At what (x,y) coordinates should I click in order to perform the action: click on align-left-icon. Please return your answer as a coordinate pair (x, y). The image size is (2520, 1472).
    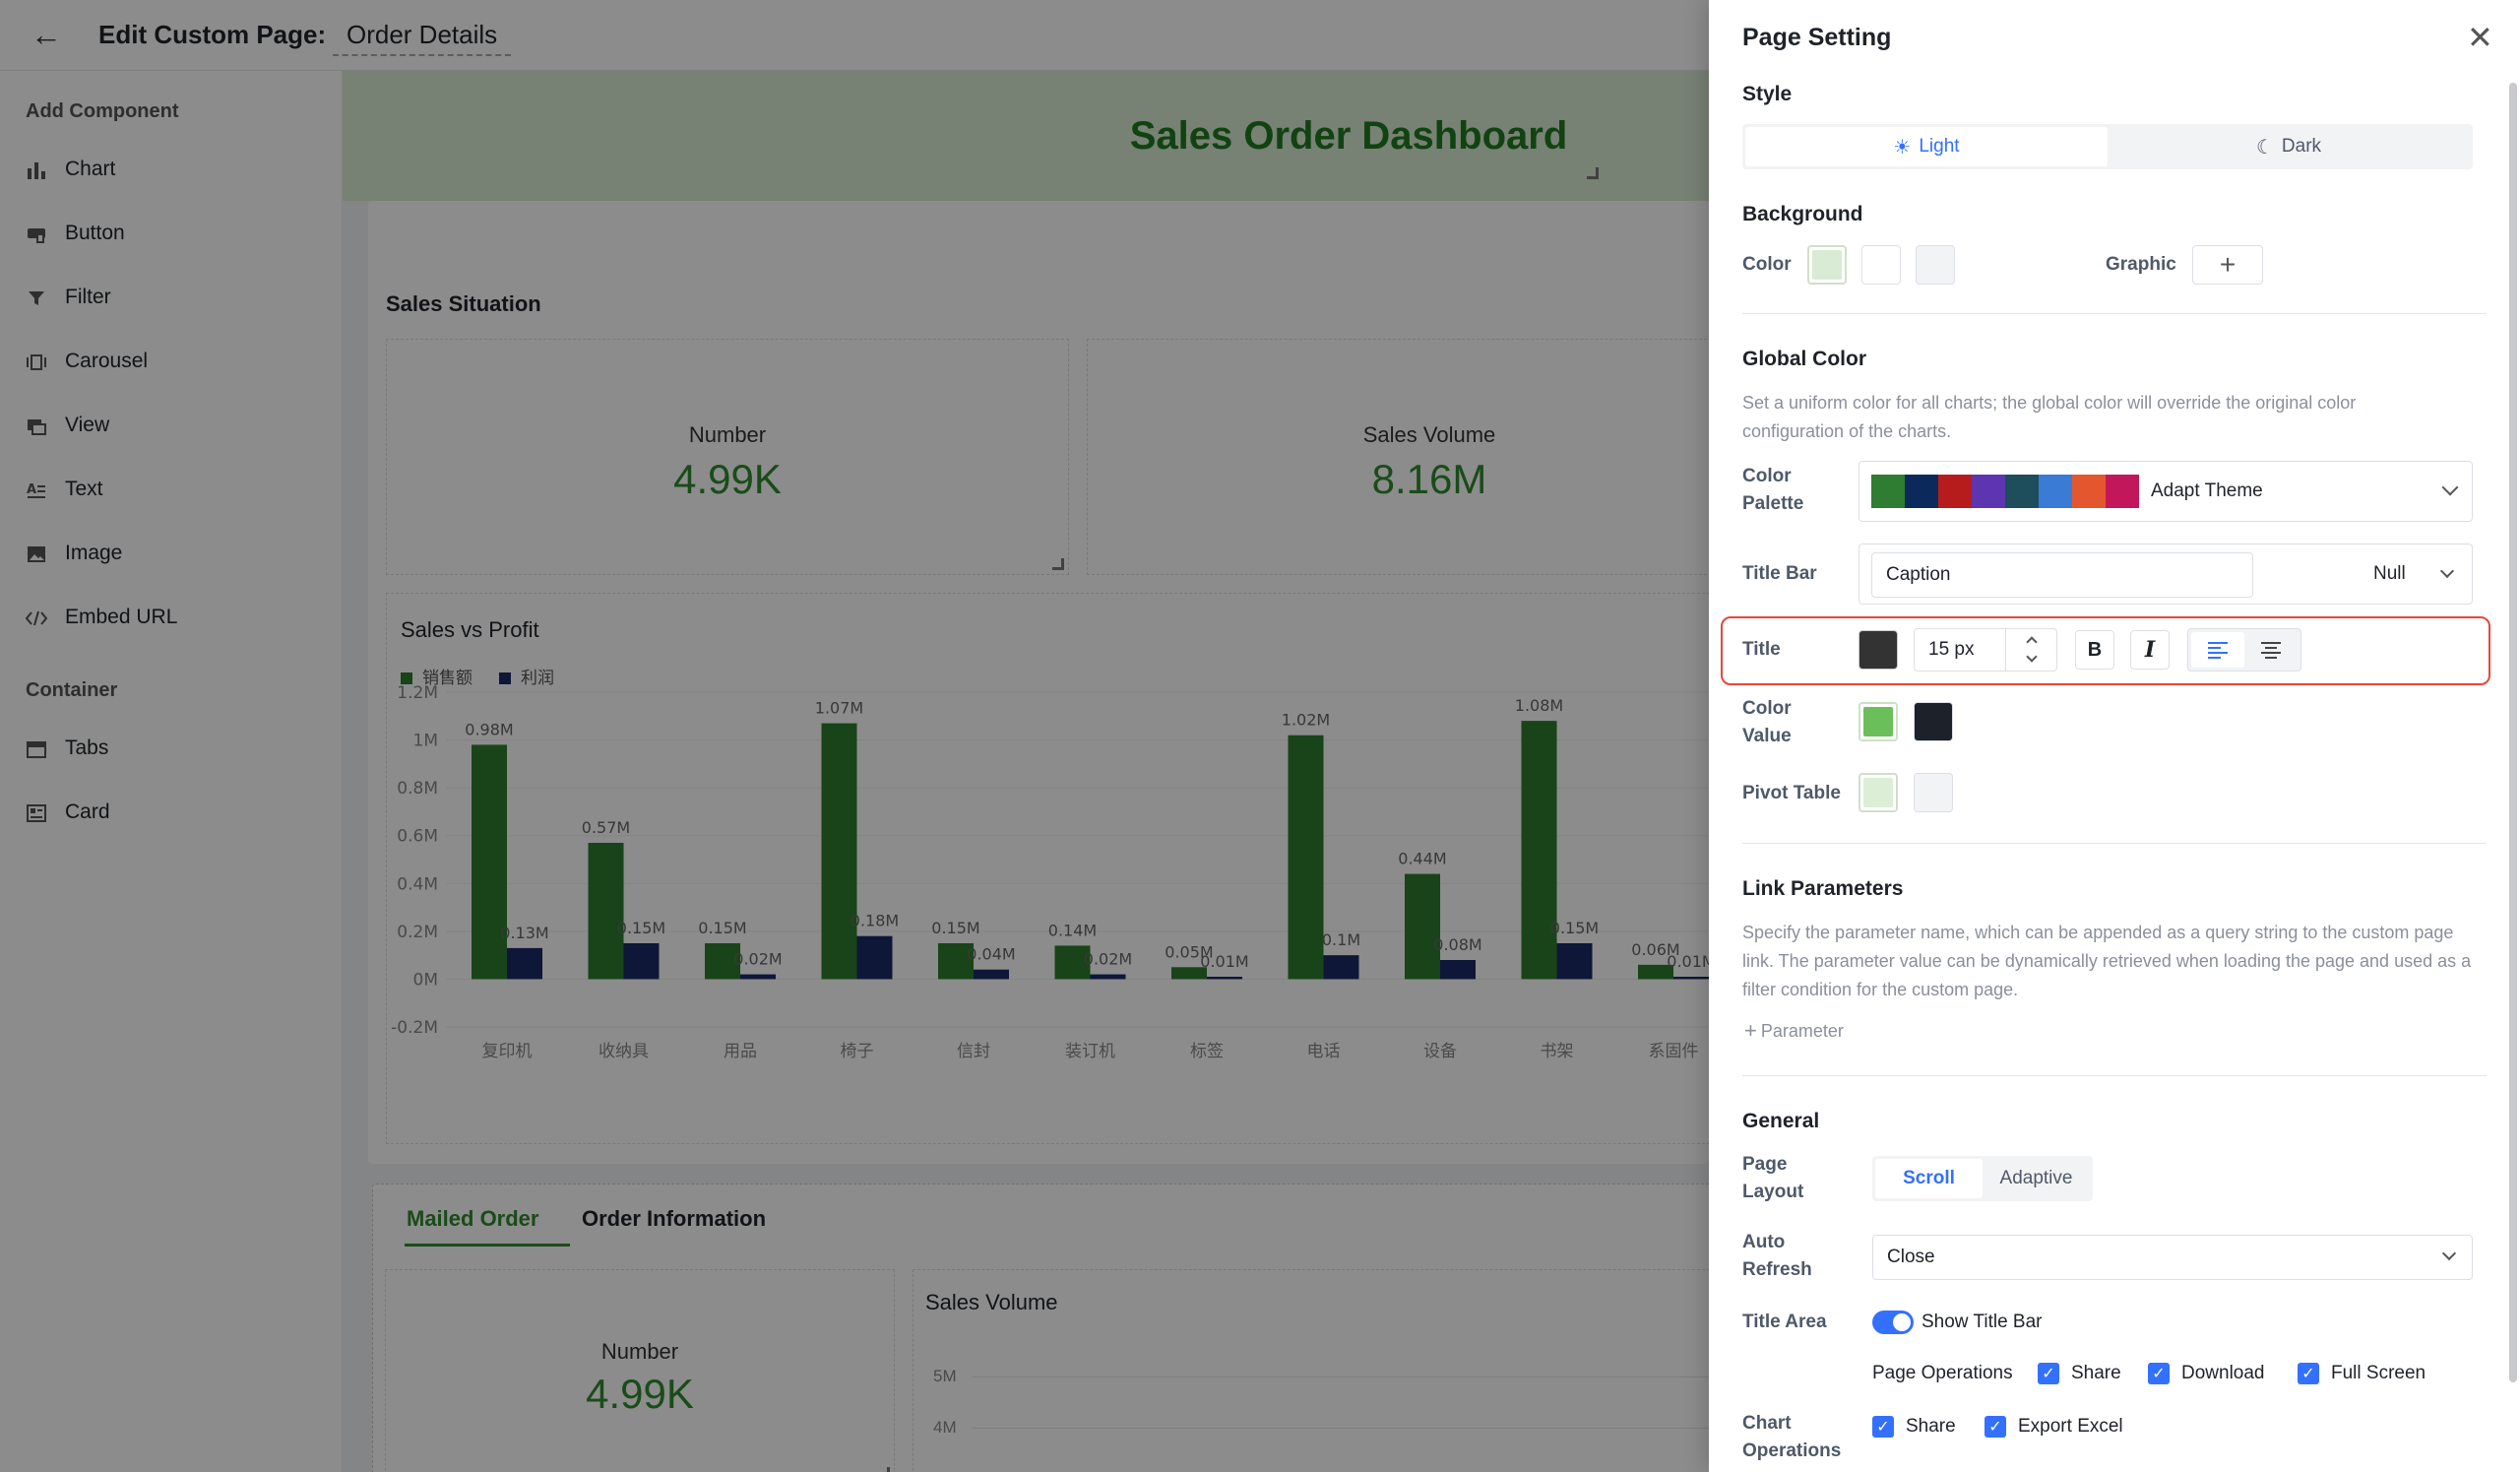
    Looking at the image, I should click on (2217, 650).